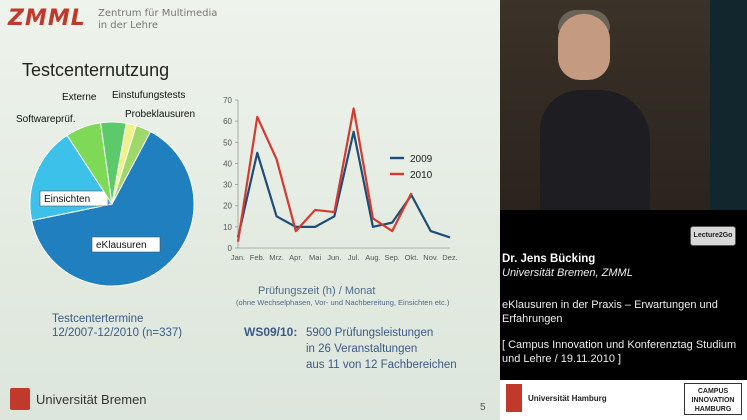 The height and width of the screenshot is (420, 747). Describe the element at coordinates (584, 47) in the screenshot. I see `speaker-head` at that location.